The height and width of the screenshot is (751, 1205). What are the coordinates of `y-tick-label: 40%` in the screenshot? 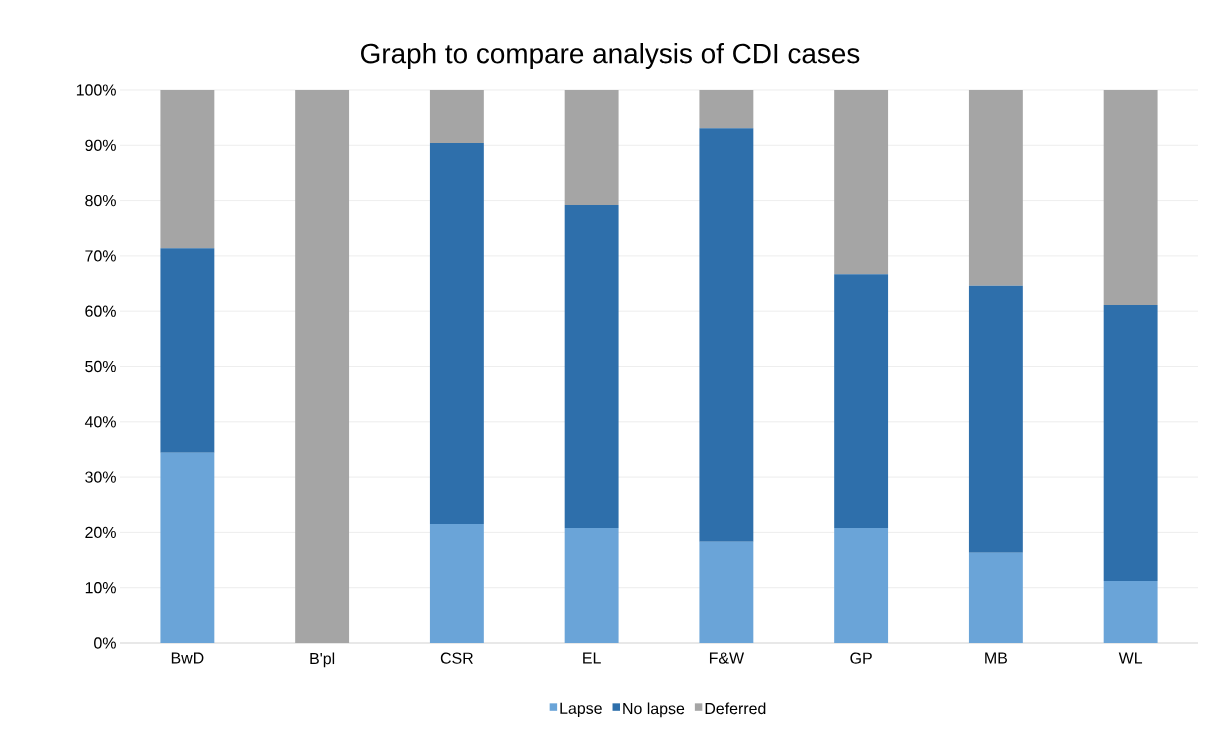 It's located at (100, 422).